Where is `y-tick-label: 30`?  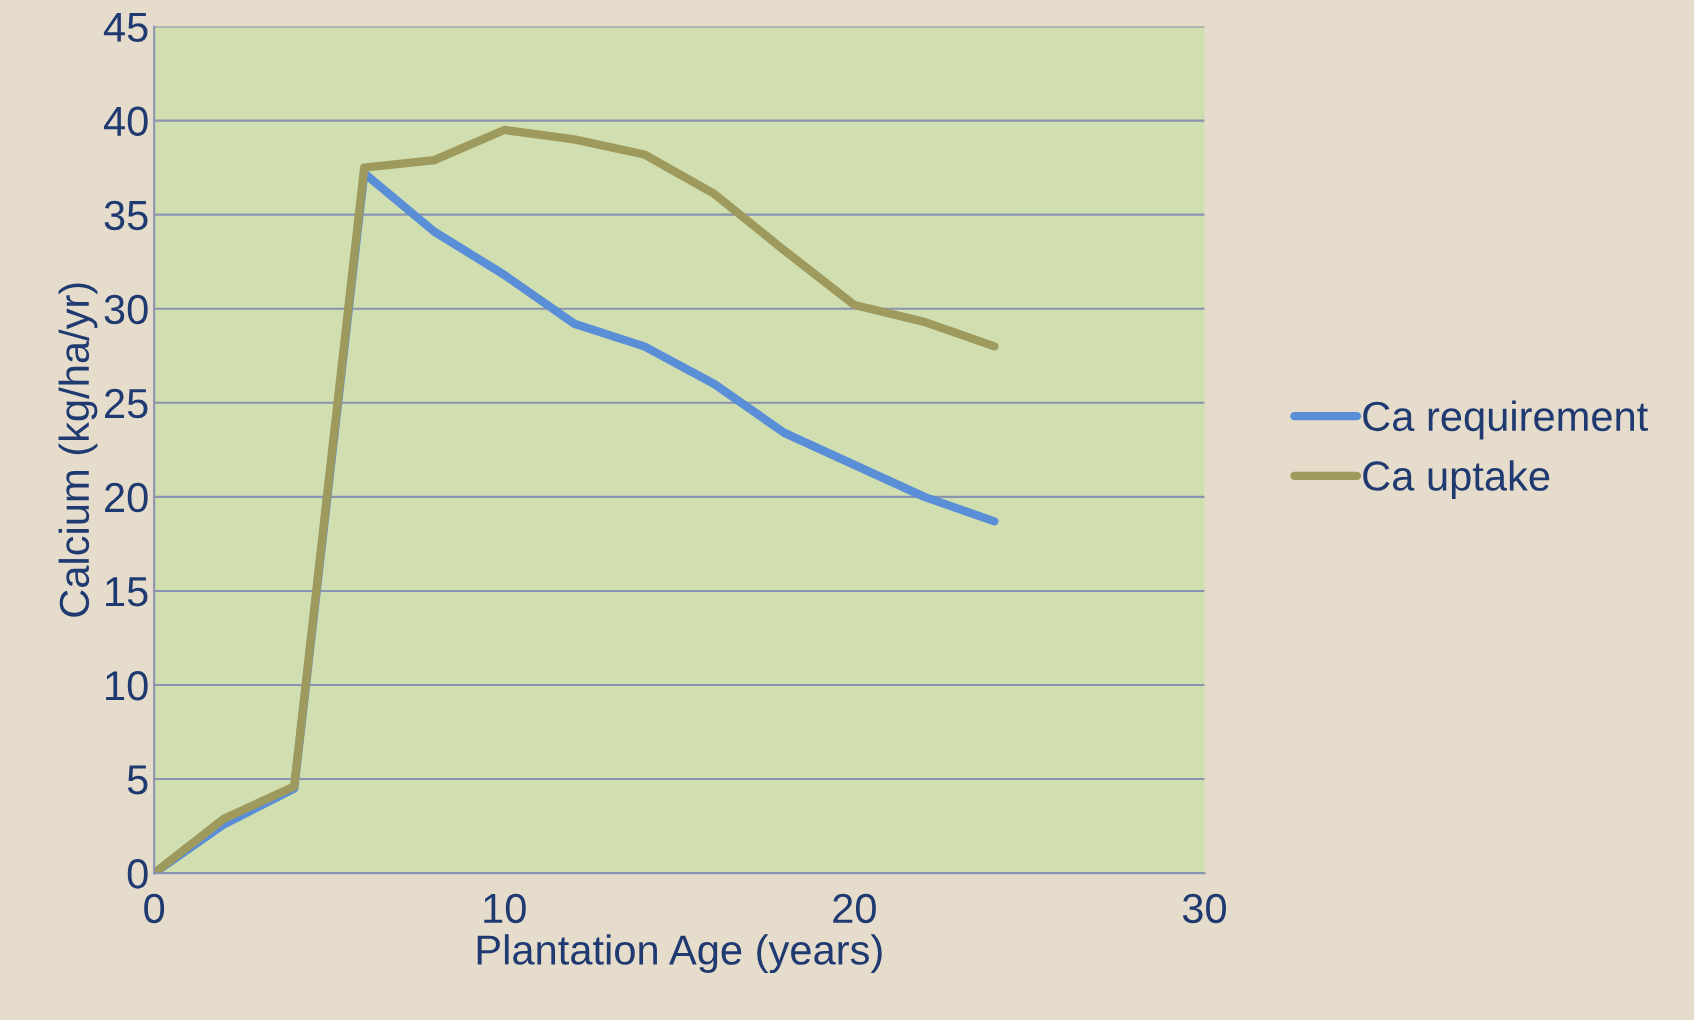
y-tick-label: 30 is located at coordinates (126, 309).